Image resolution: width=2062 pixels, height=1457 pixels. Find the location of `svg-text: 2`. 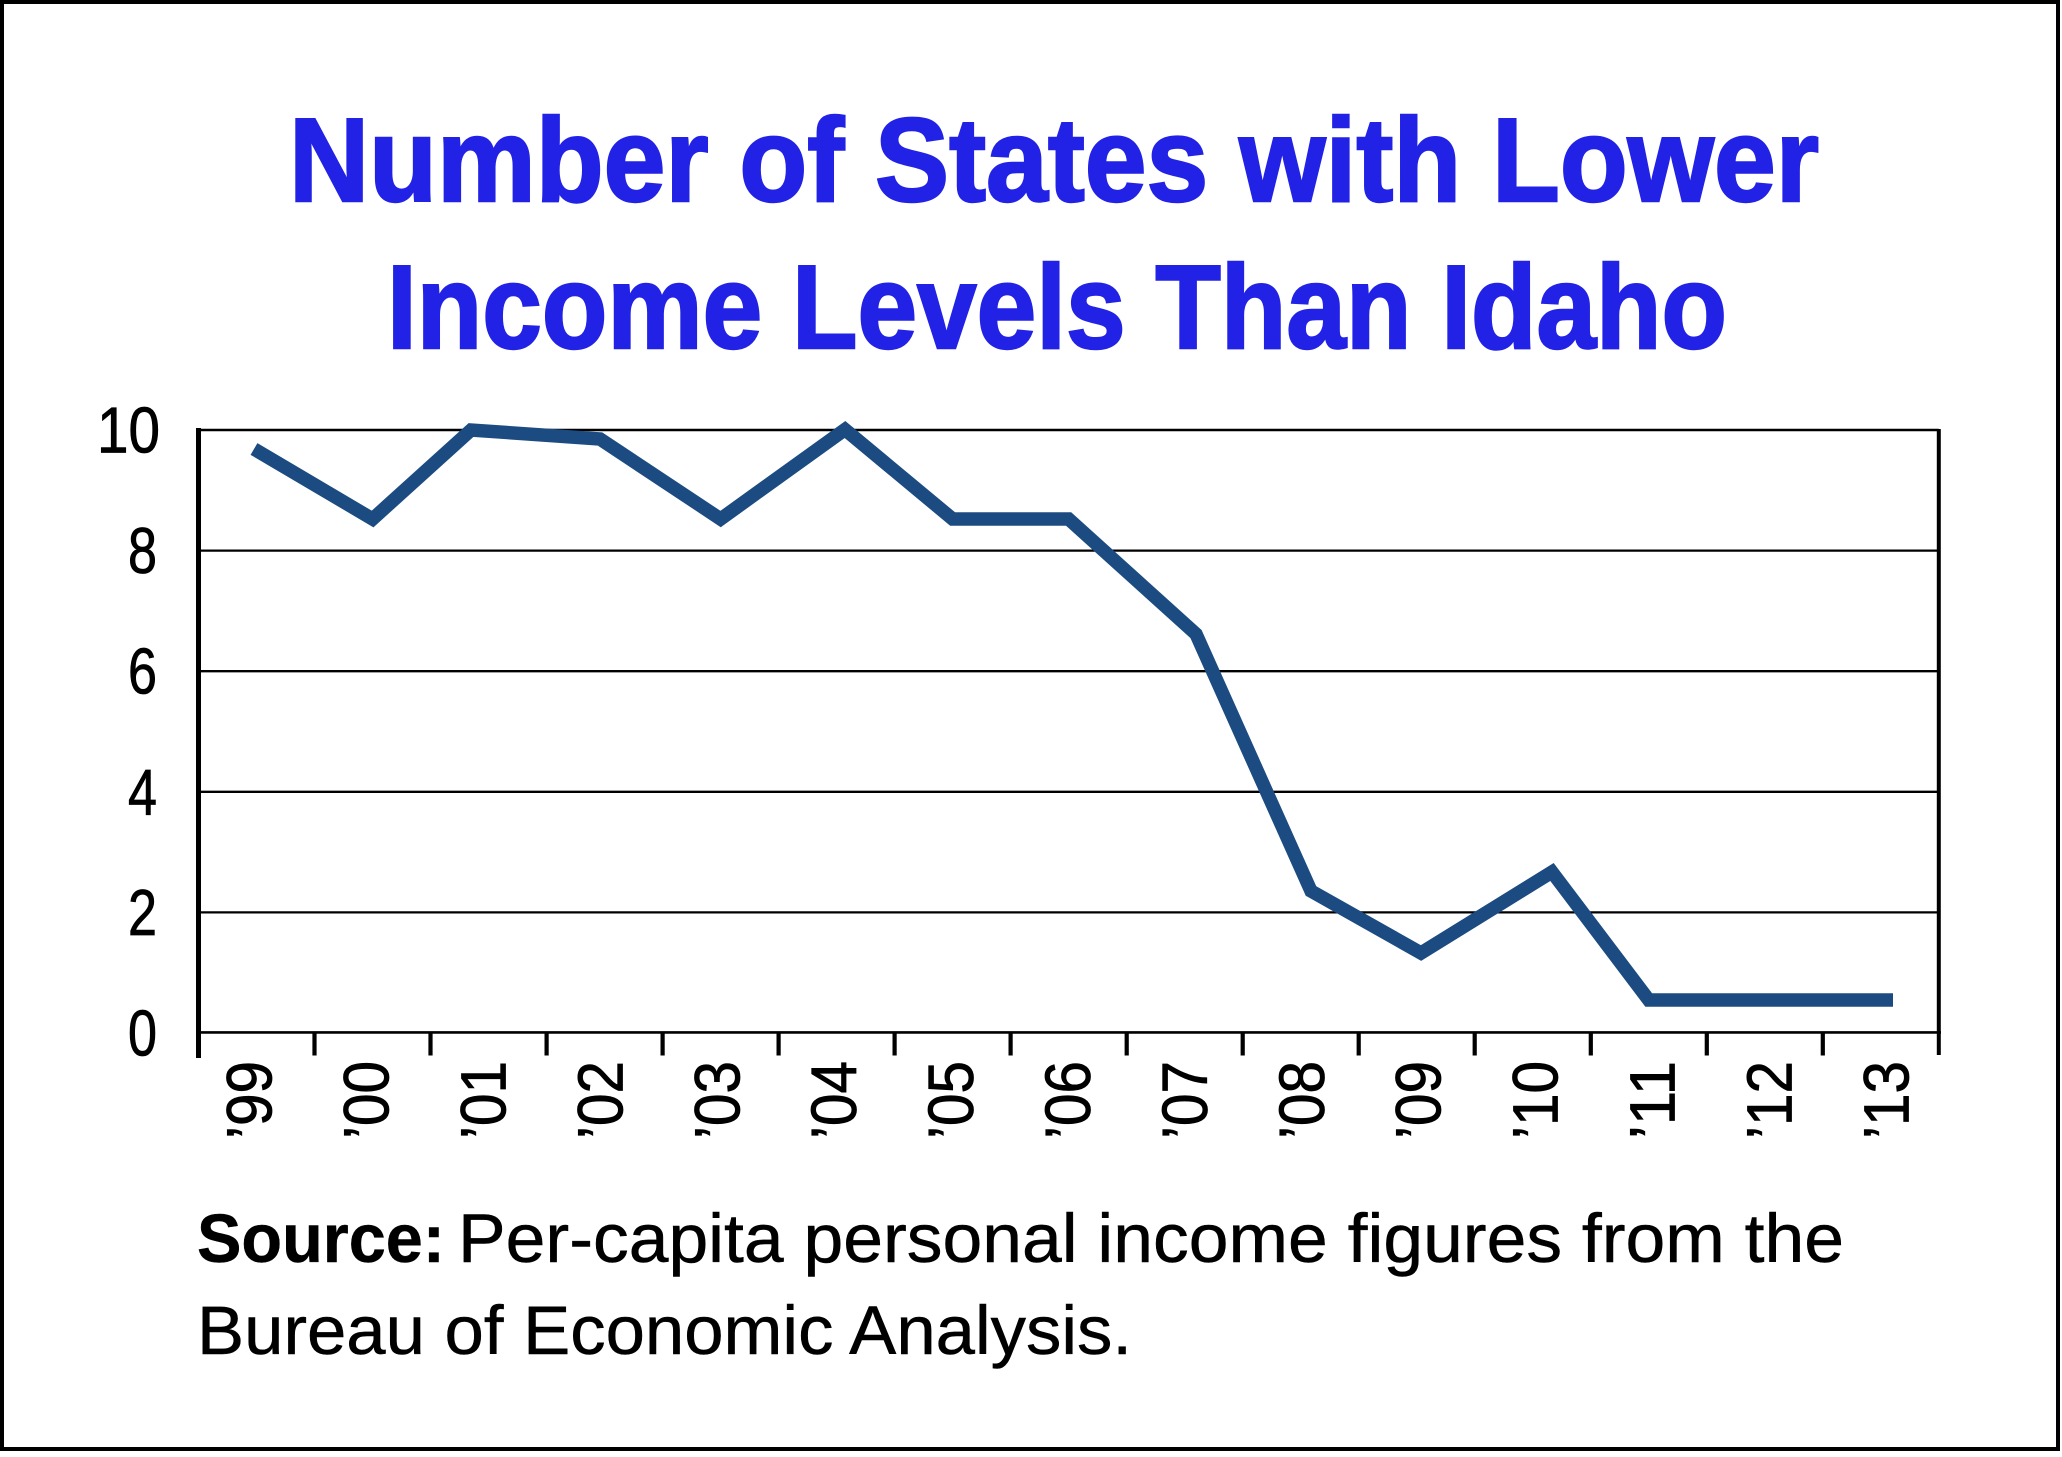

svg-text: 2 is located at coordinates (142, 912).